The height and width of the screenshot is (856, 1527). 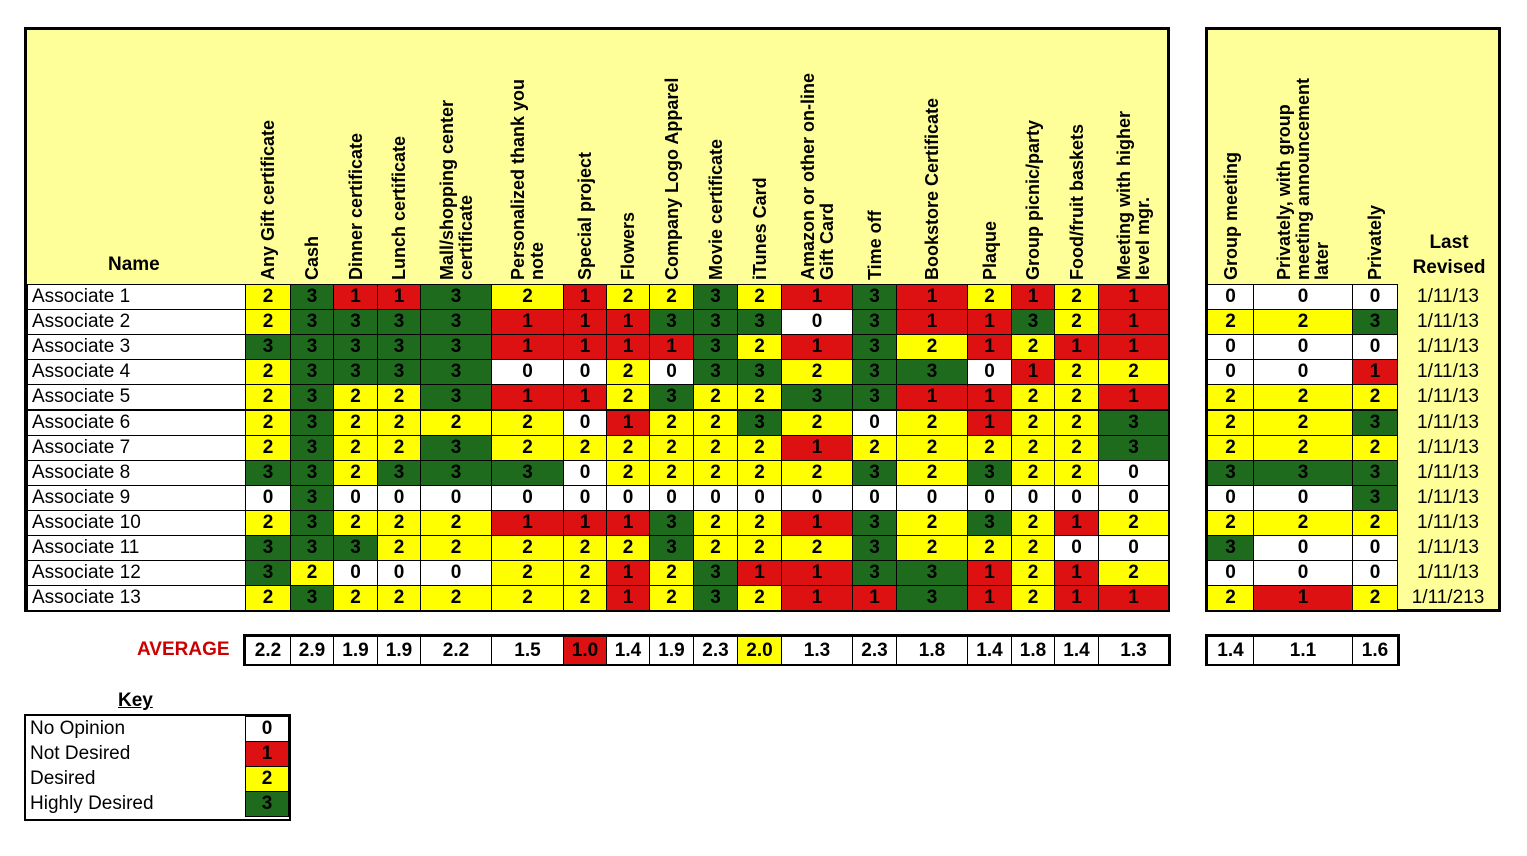 What do you see at coordinates (1230, 650) in the screenshot?
I see `side-average-cell: 1.4` at bounding box center [1230, 650].